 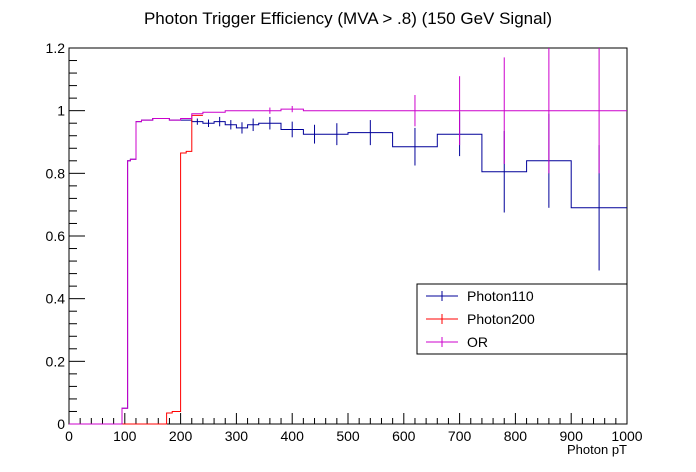 I want to click on x-tick-label: 200, so click(x=181, y=436).